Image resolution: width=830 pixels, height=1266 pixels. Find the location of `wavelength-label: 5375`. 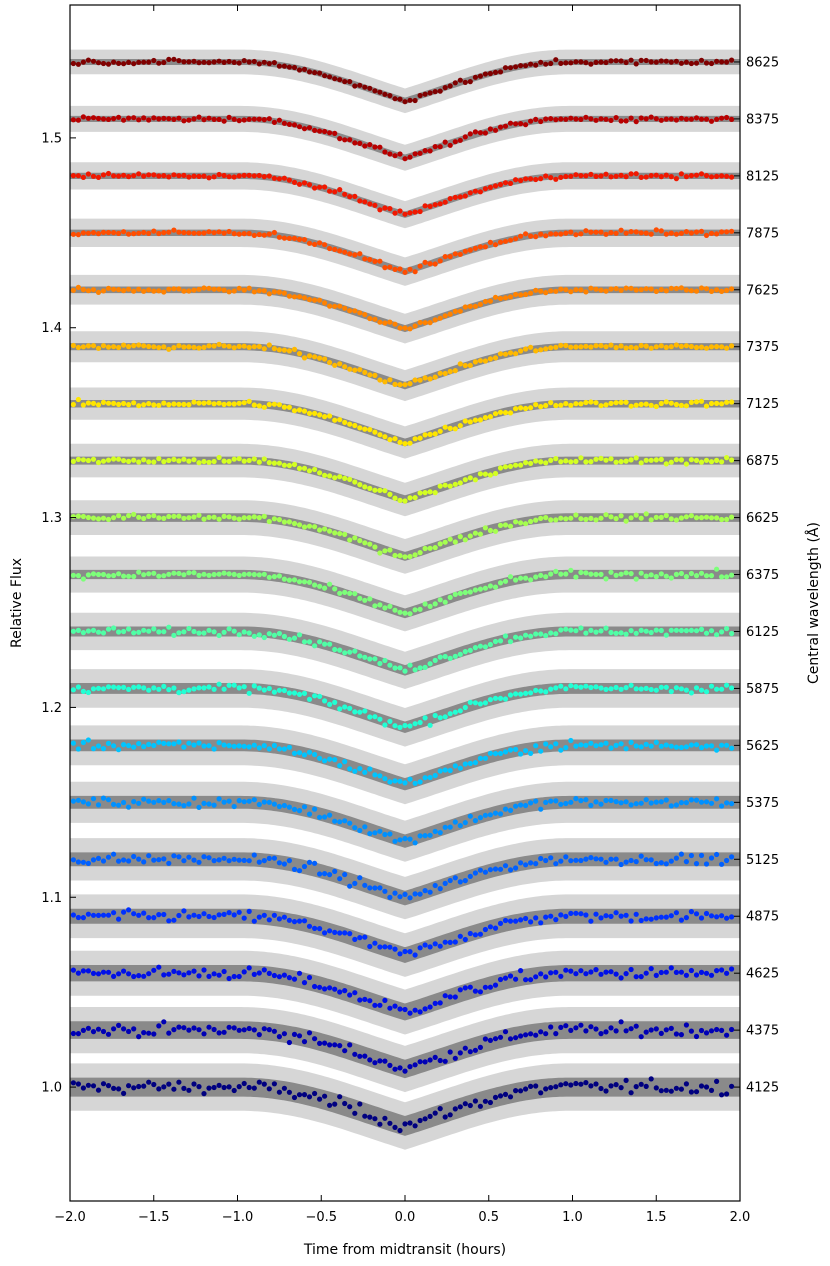

wavelength-label: 5375 is located at coordinates (762, 803).